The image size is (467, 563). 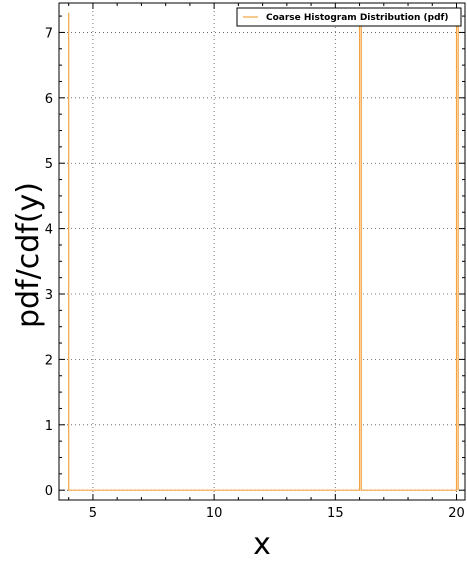 I want to click on x-tick-label: 10, so click(x=214, y=513).